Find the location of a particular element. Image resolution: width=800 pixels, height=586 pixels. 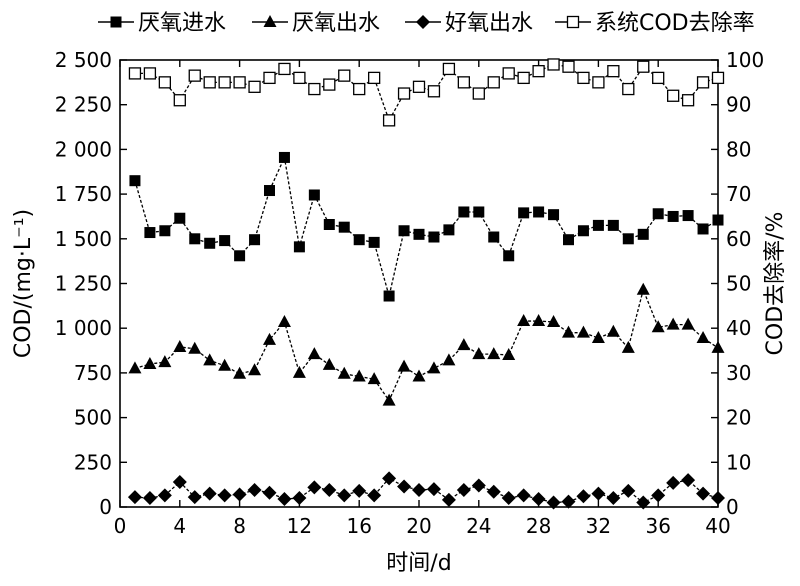

legend: 厌氧进水 厌氧出水 好氧出水 系统COD去除率 is located at coordinates (426, 23).